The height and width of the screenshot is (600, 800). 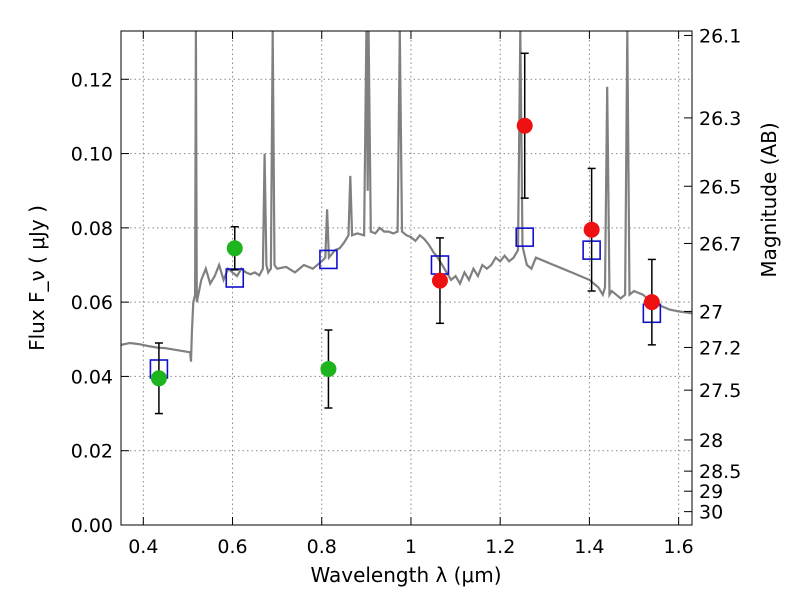 I want to click on magnitude-tick-label: 27.5, so click(x=720, y=391).